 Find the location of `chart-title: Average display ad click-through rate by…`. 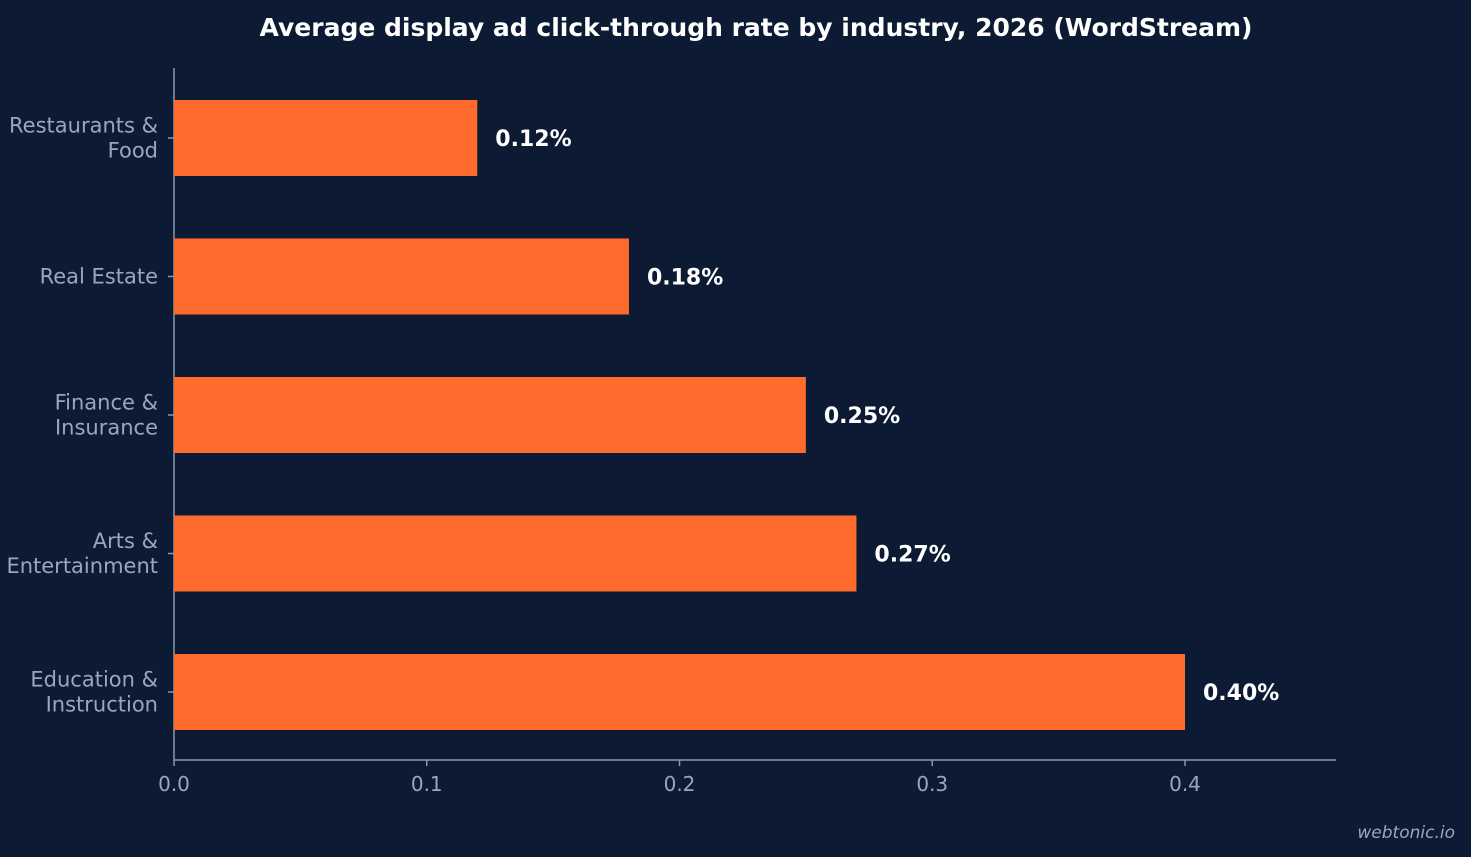

chart-title: Average display ad click-through rate by… is located at coordinates (756, 27).